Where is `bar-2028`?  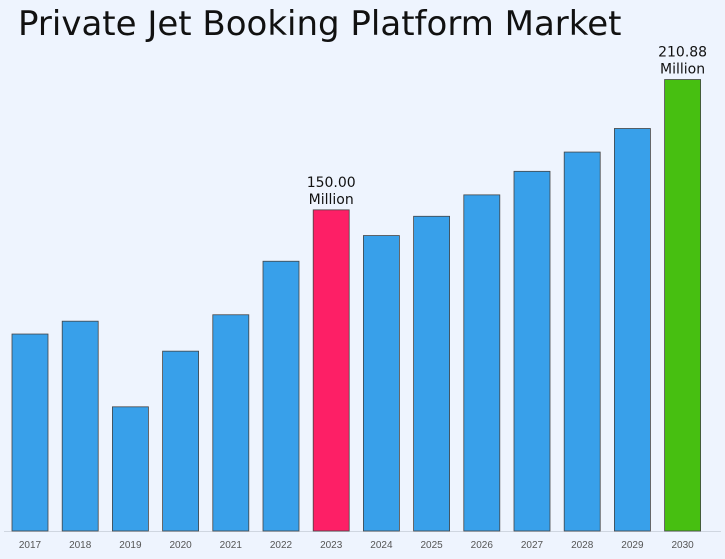 bar-2028 is located at coordinates (582, 341).